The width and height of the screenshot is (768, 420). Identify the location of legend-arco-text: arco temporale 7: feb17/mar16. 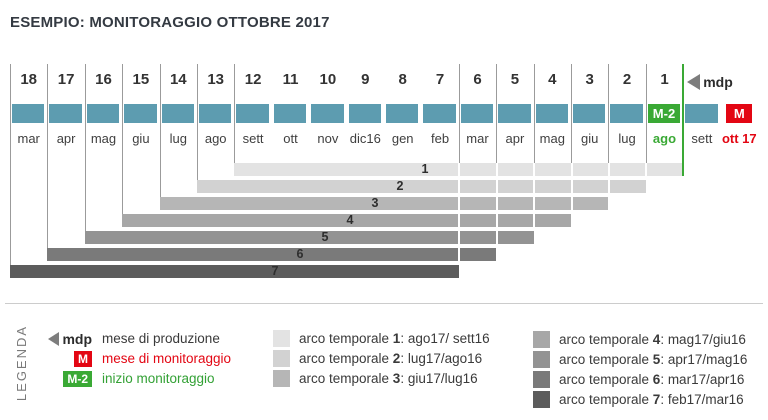
(651, 399).